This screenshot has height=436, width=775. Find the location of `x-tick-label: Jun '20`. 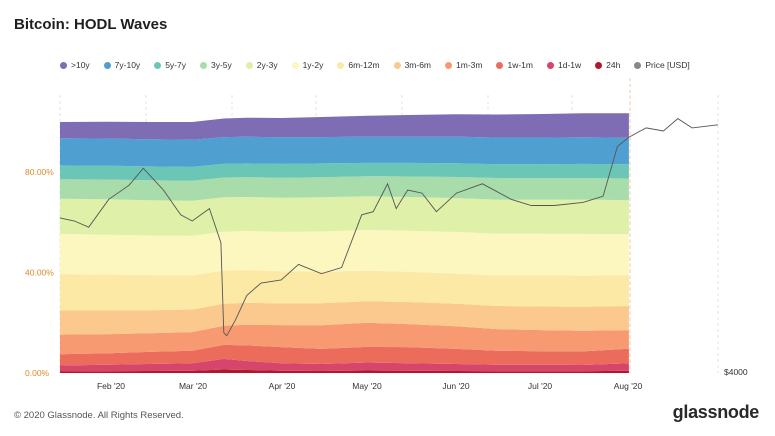

x-tick-label: Jun '20 is located at coordinates (455, 386).